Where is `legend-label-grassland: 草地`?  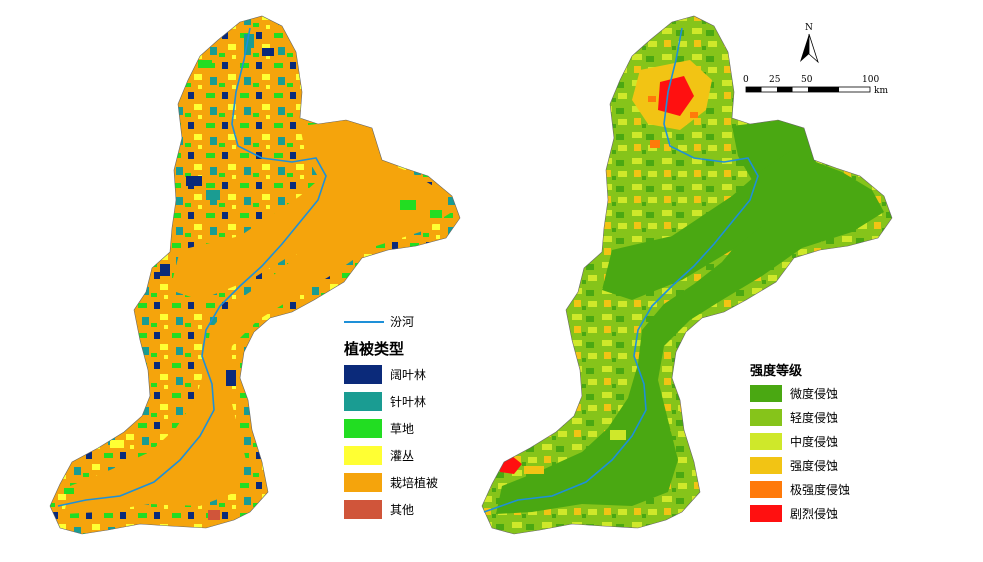
legend-label-grassland: 草地 is located at coordinates (402, 429).